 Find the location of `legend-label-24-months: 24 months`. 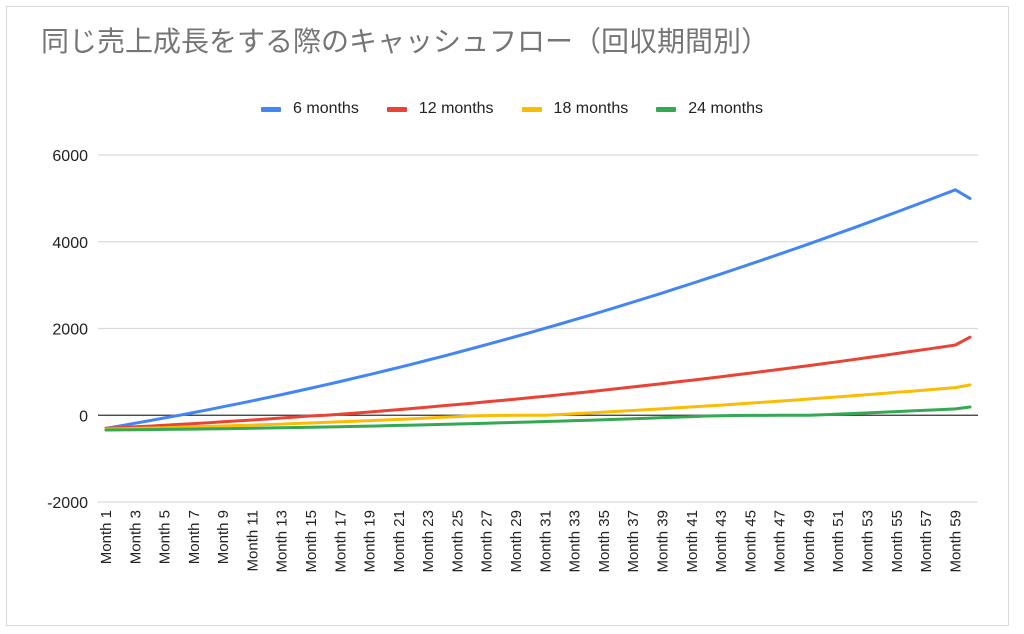

legend-label-24-months: 24 months is located at coordinates (725, 108).